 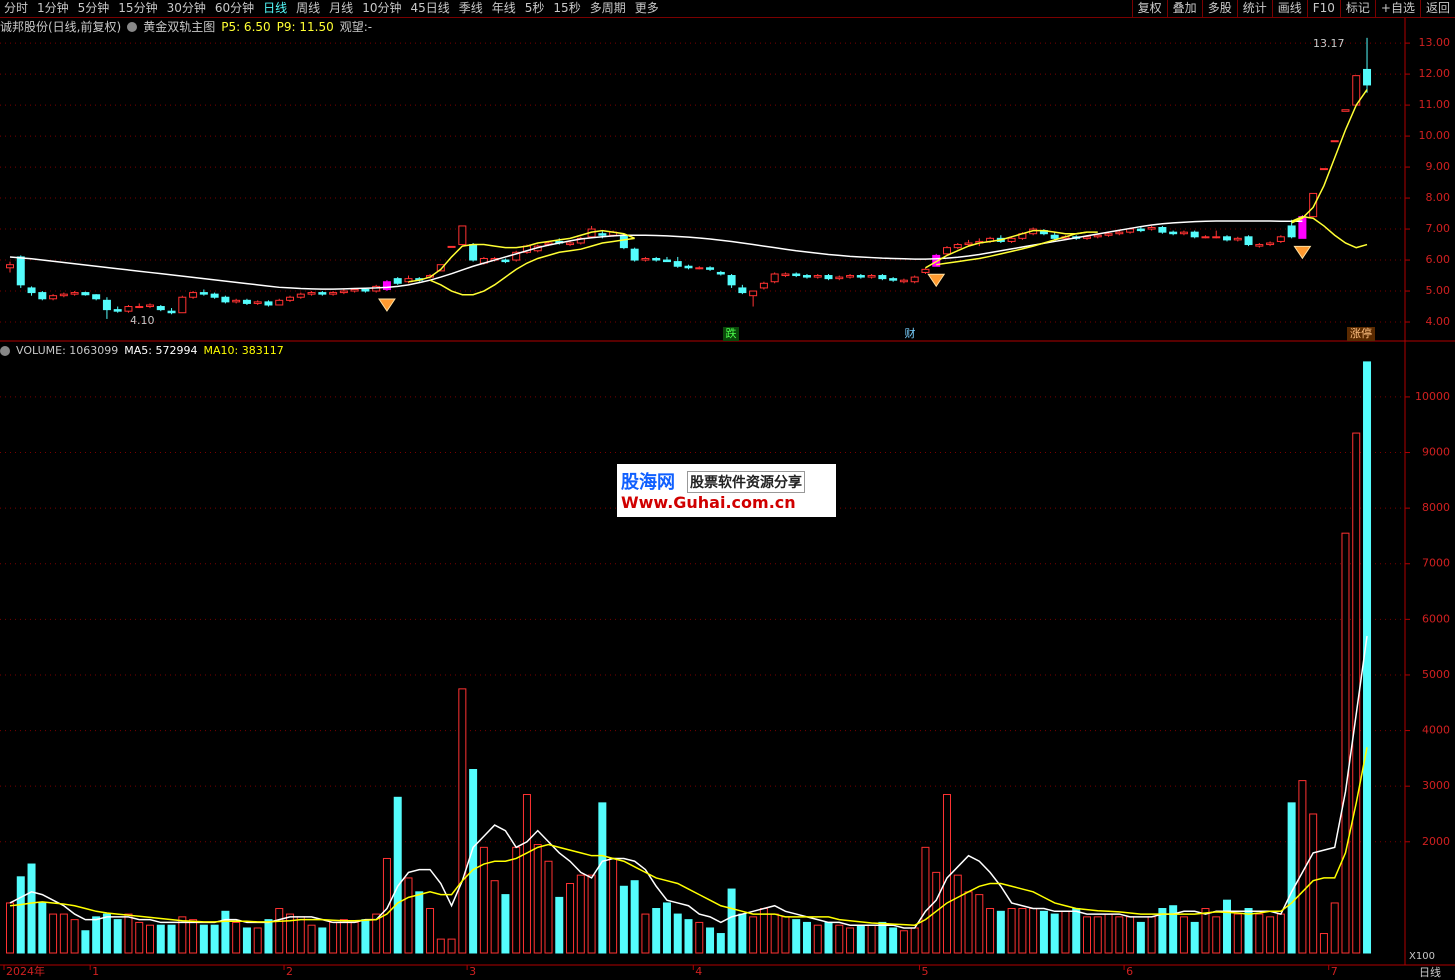 I want to click on tool-button: 画线, so click(x=1289, y=8).